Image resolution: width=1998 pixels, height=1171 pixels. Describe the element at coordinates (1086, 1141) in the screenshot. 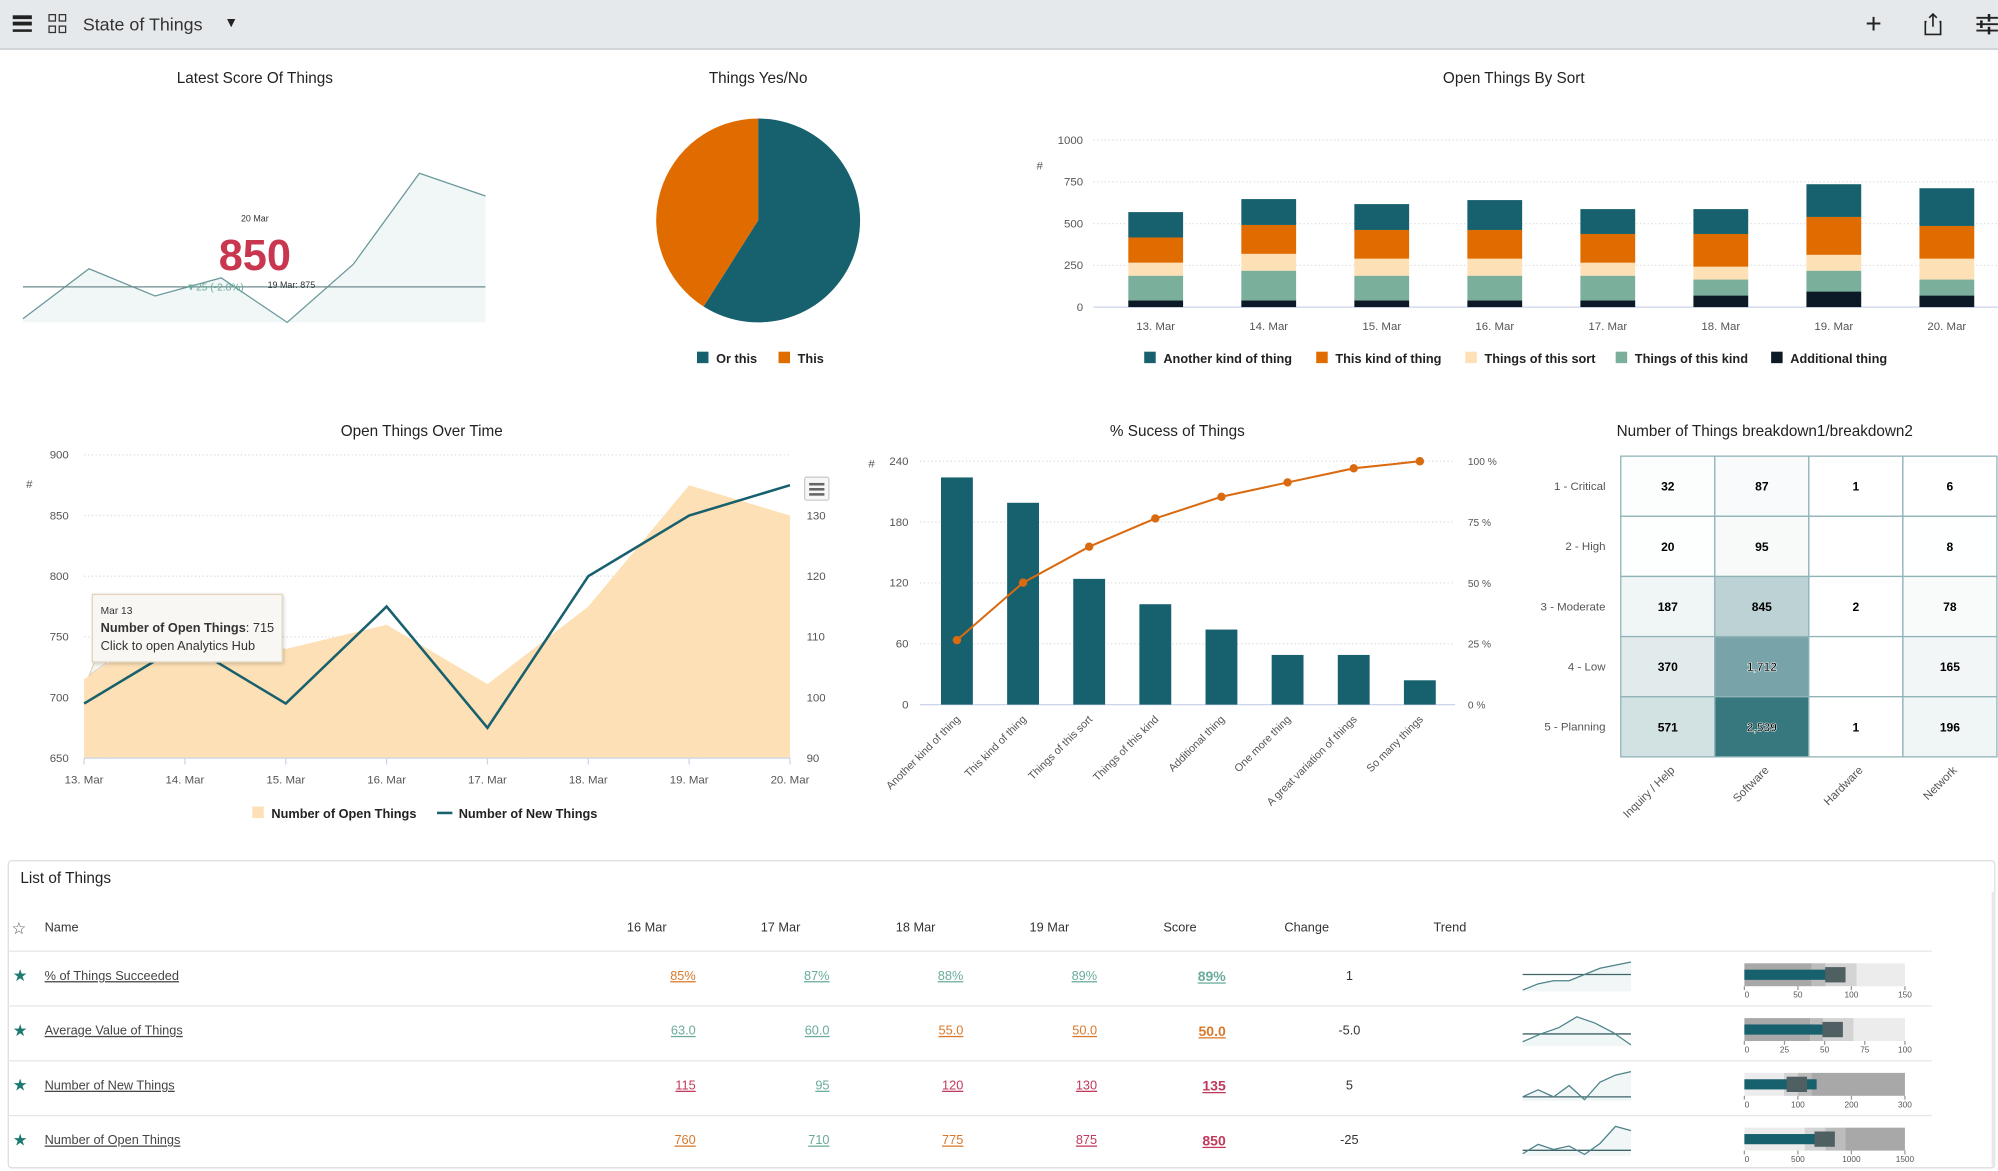

I see `cell-d19: 875` at that location.